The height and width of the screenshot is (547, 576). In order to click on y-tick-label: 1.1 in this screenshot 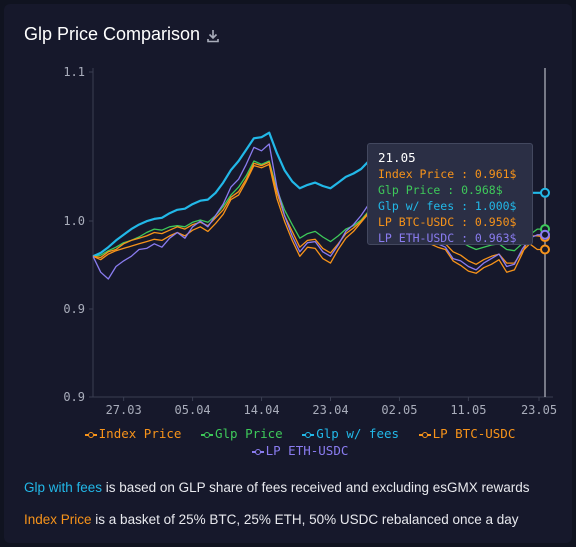, I will do `click(74, 72)`.